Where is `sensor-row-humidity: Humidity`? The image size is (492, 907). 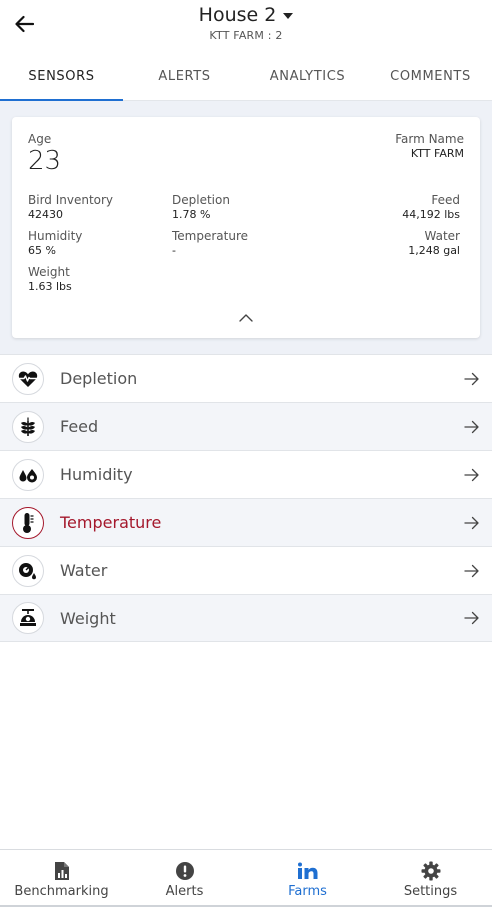 sensor-row-humidity: Humidity is located at coordinates (246, 474).